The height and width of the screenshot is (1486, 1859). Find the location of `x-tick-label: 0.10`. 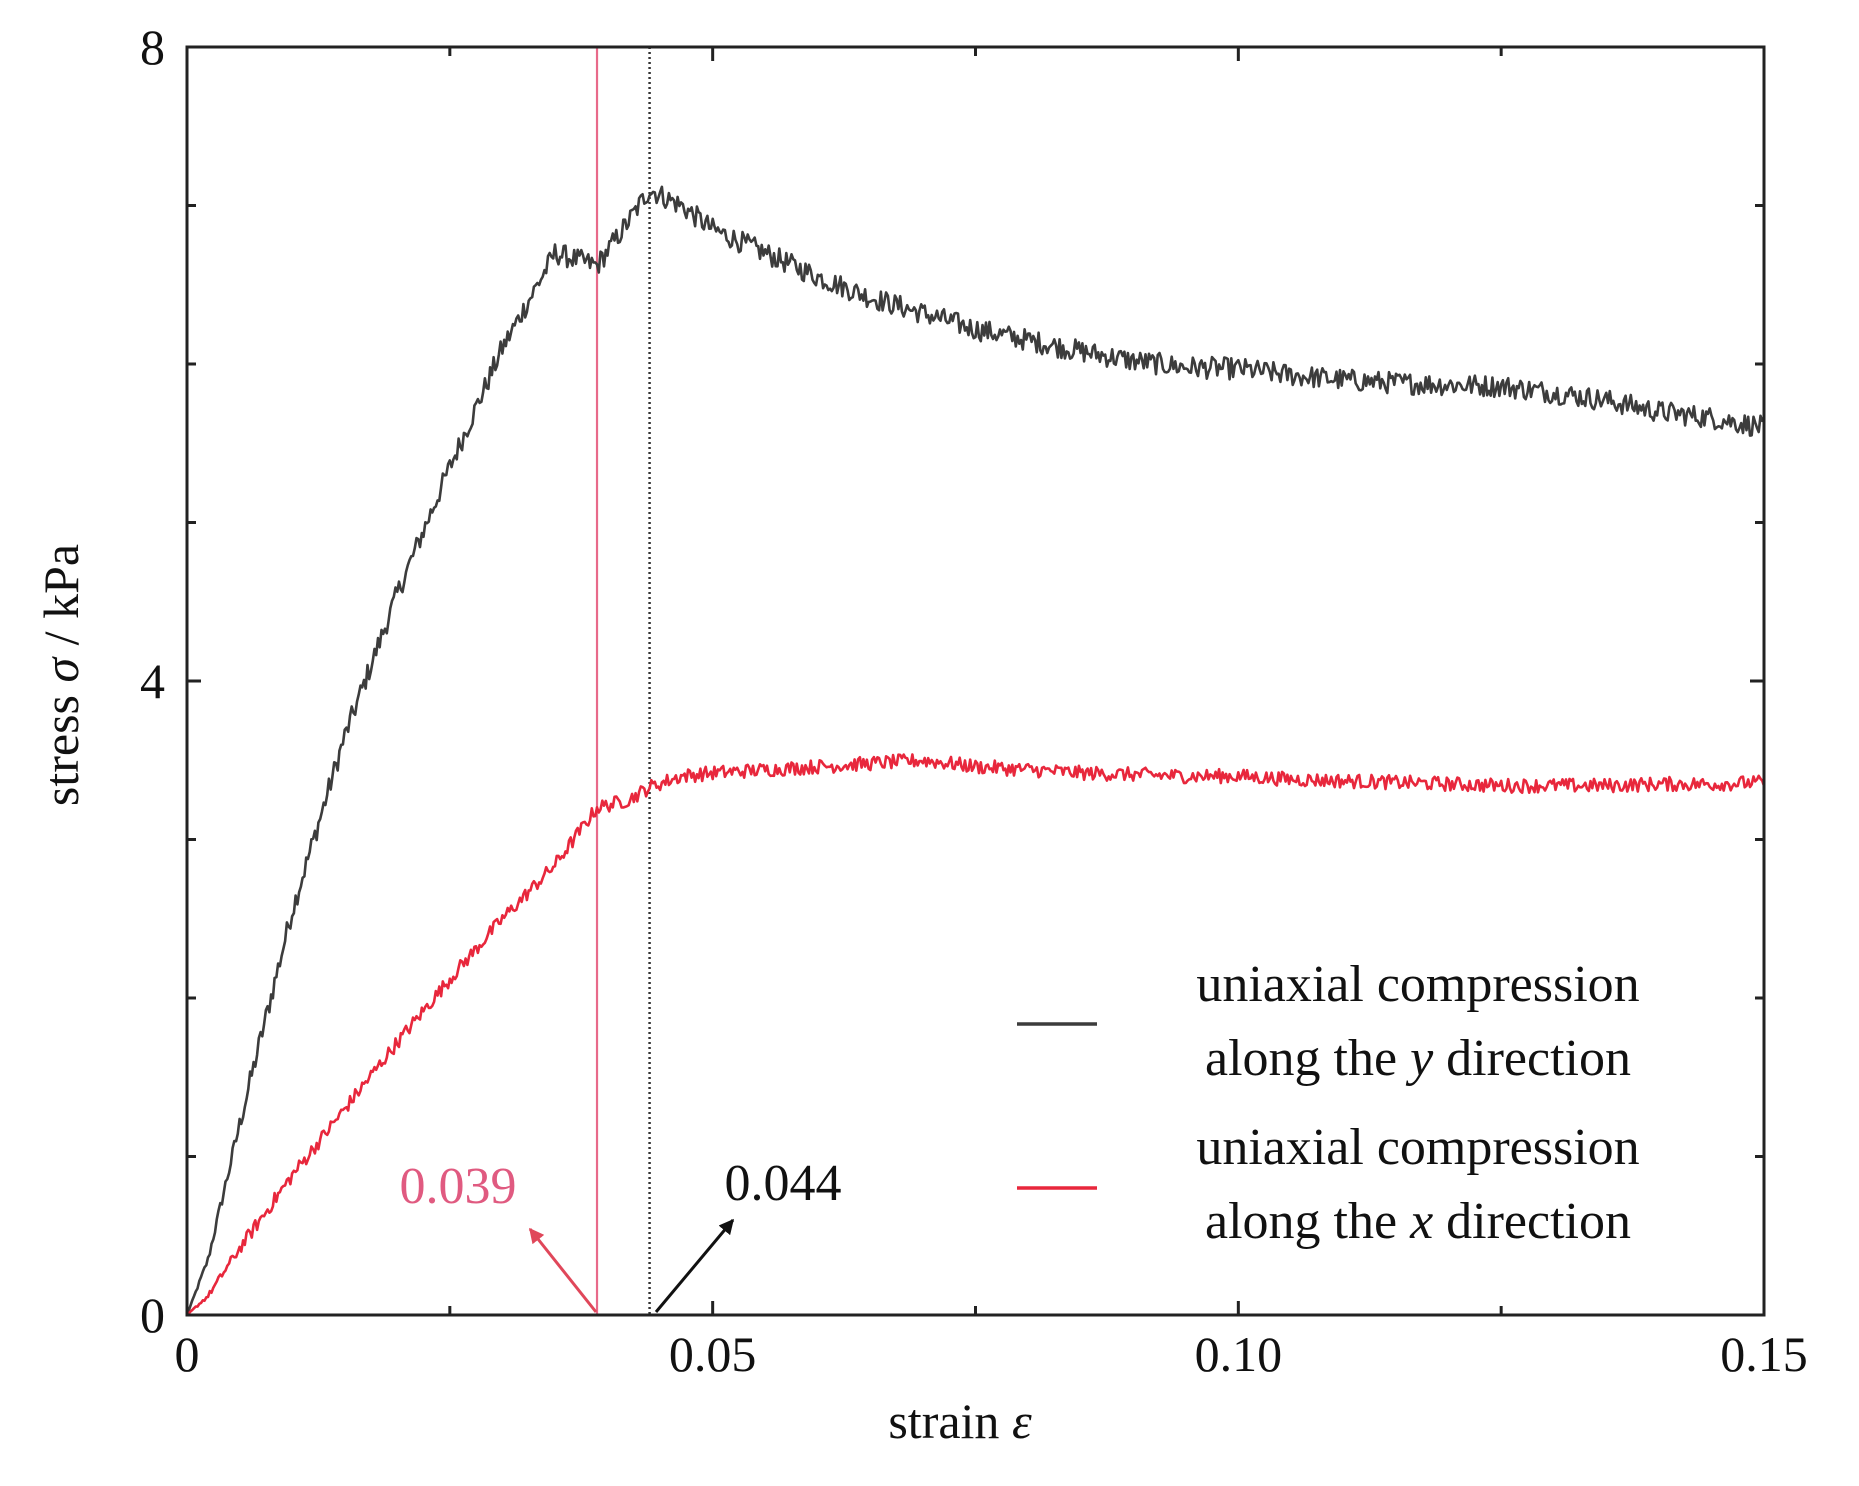

x-tick-label: 0.10 is located at coordinates (1239, 1354).